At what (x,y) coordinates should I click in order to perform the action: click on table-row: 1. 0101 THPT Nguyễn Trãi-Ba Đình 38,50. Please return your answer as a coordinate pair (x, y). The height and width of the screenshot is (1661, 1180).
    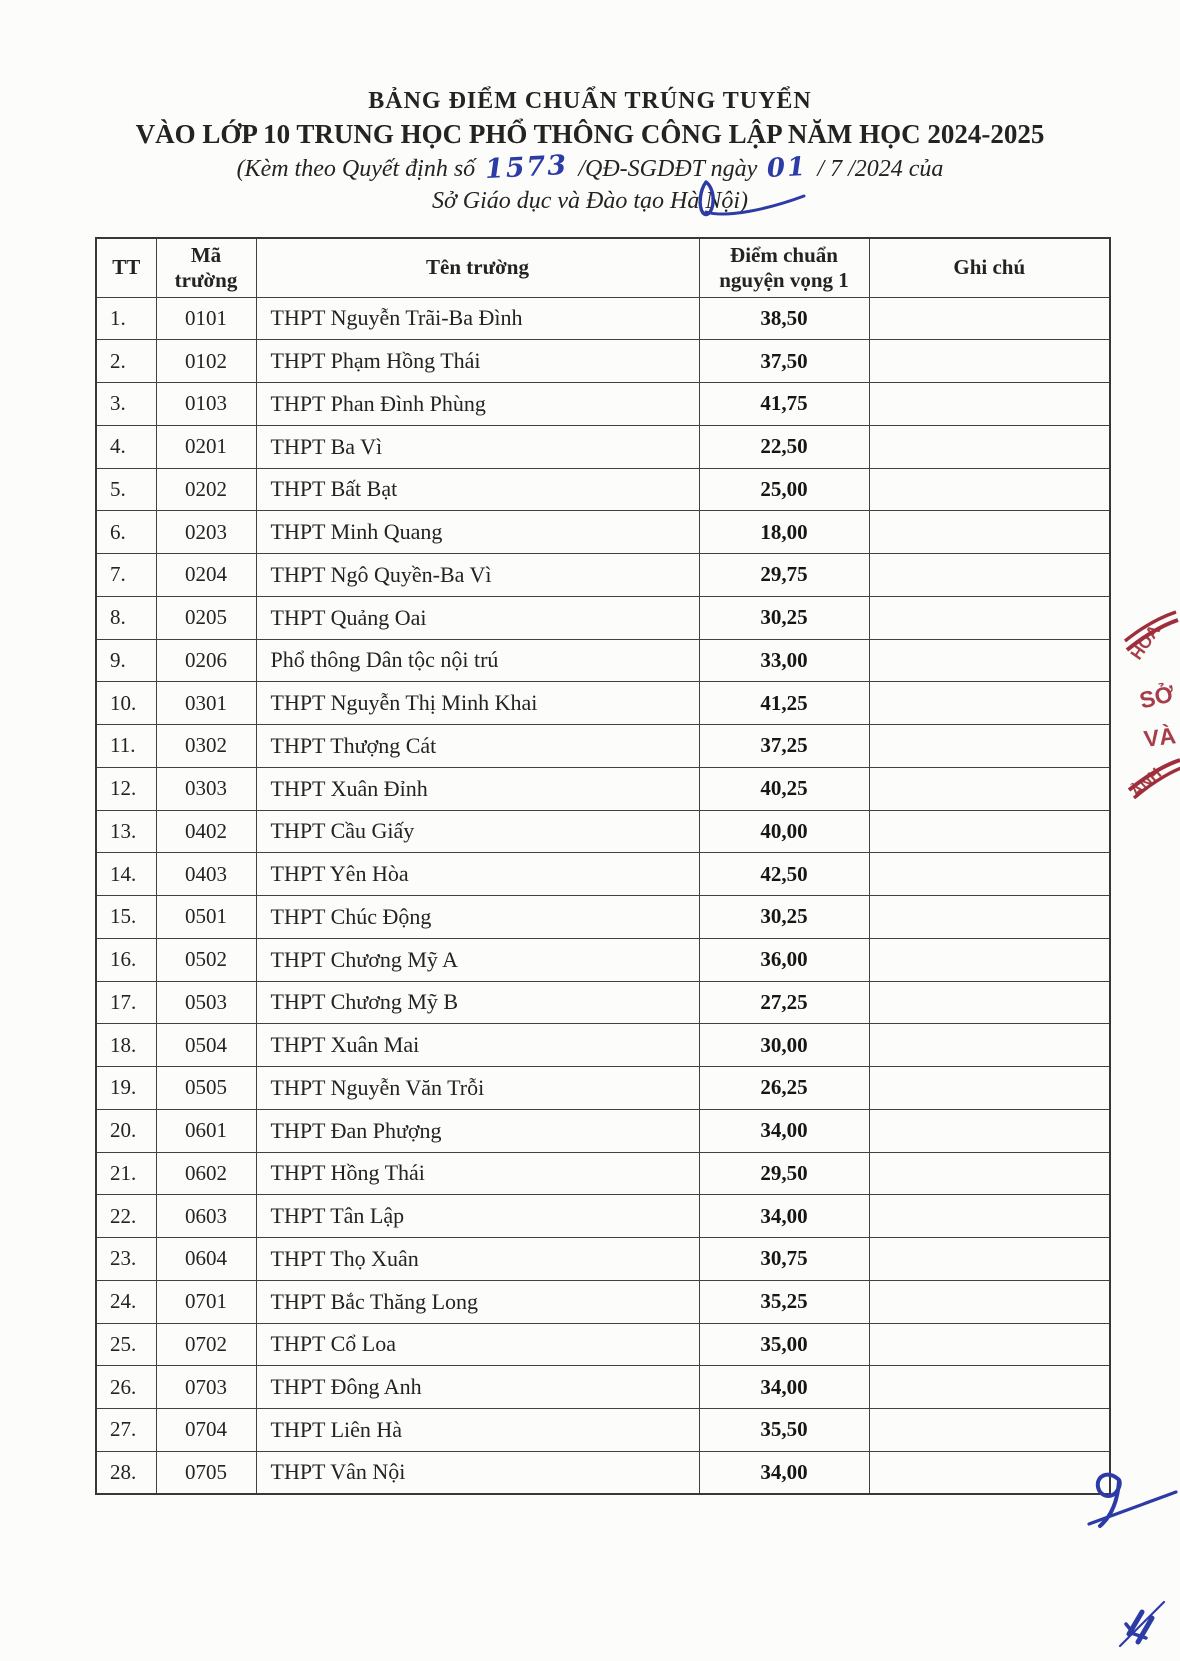
    Looking at the image, I should click on (603, 318).